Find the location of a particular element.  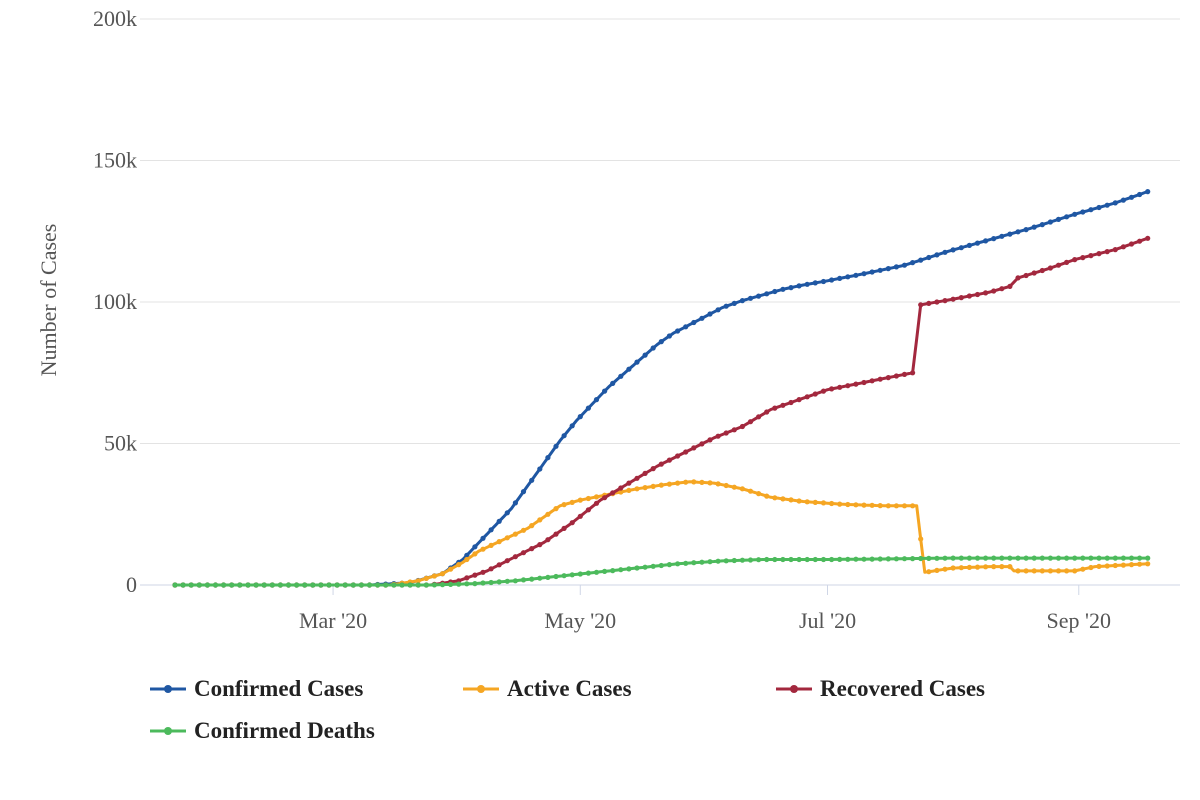

legend-label: Confirmed Cases is located at coordinates (279, 688).